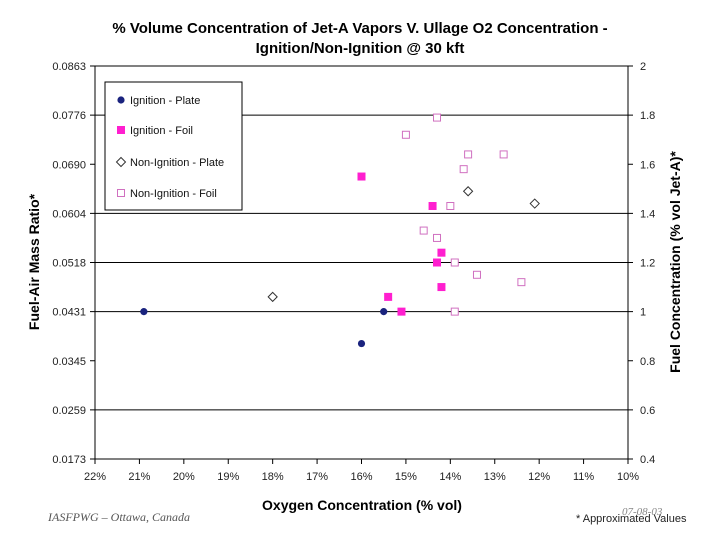 This screenshot has height=540, width=720. What do you see at coordinates (360, 48) in the screenshot?
I see `chart-title-line-2: Ignition/Non-Ignition @ 30 kft` at bounding box center [360, 48].